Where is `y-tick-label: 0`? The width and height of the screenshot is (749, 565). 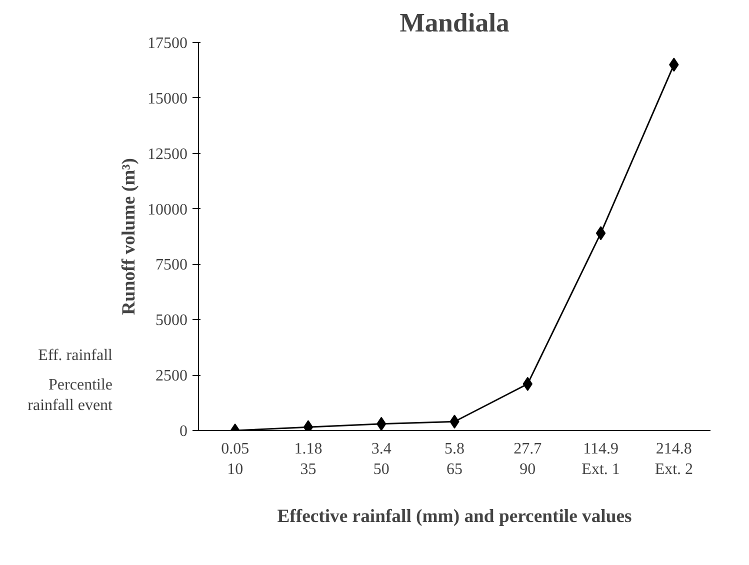 y-tick-label: 0 is located at coordinates (184, 431).